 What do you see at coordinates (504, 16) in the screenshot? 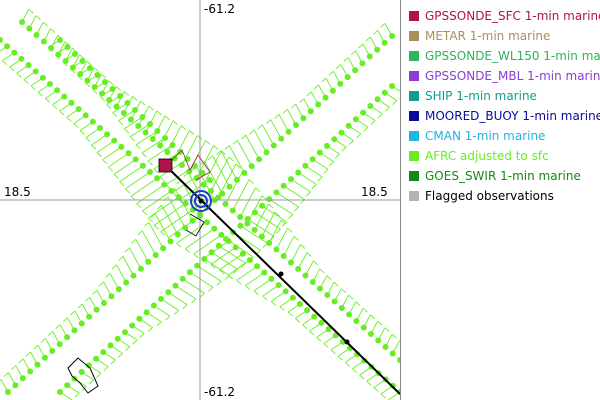
I see `legend-item: GPSSONDE_SFC 1-min marine` at bounding box center [504, 16].